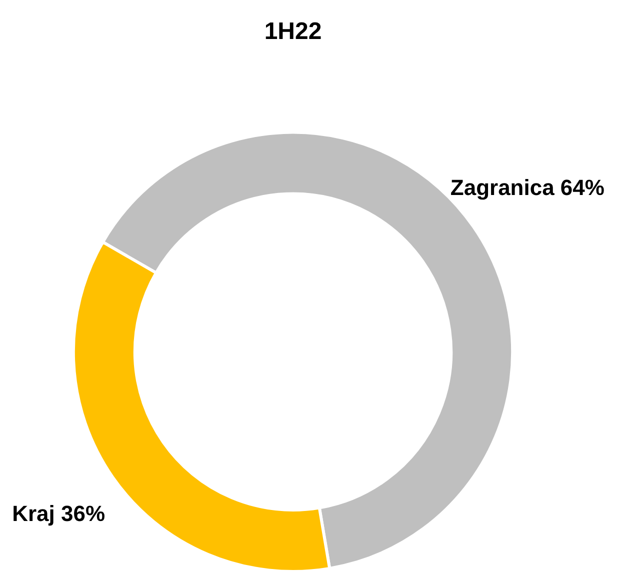 The image size is (623, 573). I want to click on slice-label: Kraj 36%, so click(59, 513).